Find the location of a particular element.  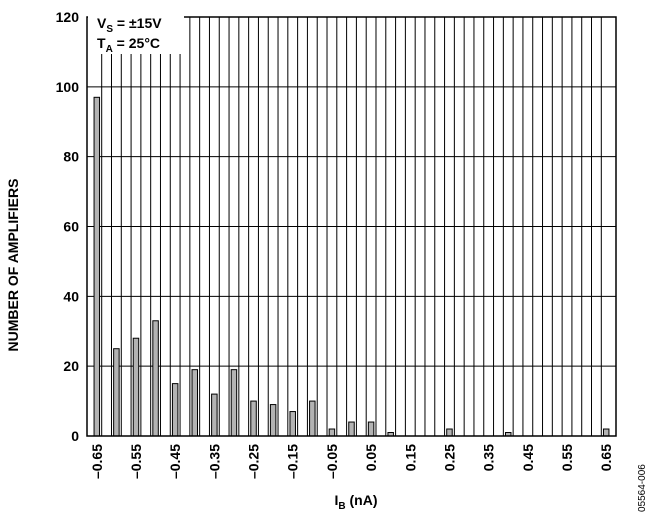

y-tick-label: 60 is located at coordinates (71, 227).